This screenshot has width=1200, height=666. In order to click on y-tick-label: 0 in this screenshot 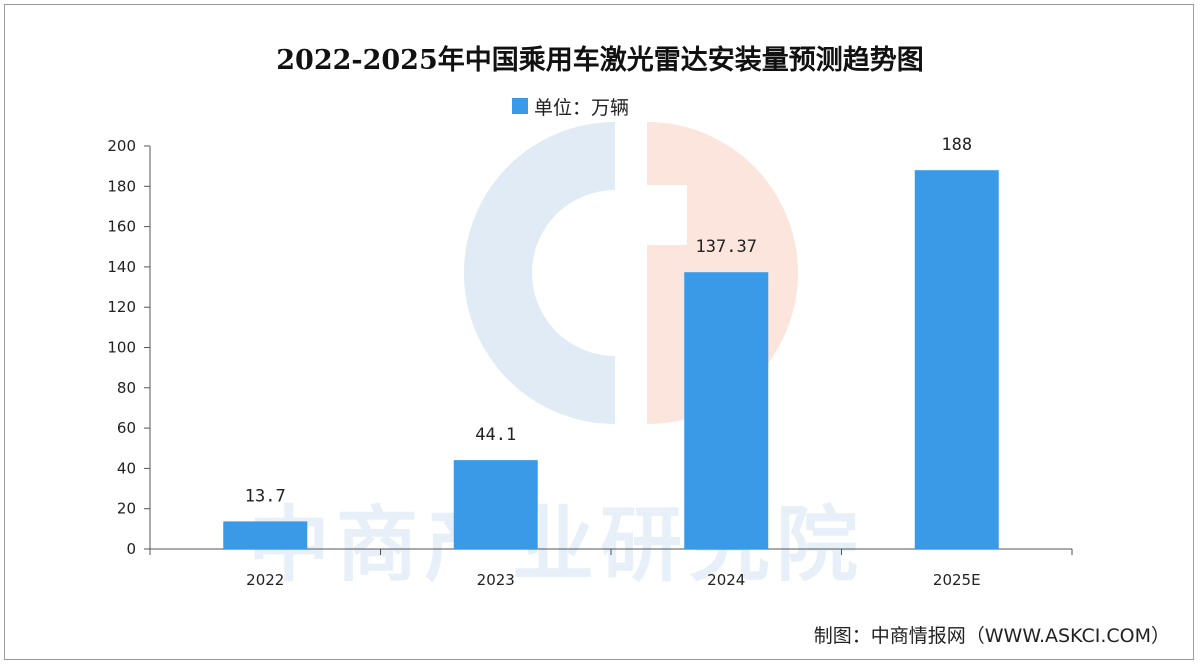, I will do `click(131, 549)`.